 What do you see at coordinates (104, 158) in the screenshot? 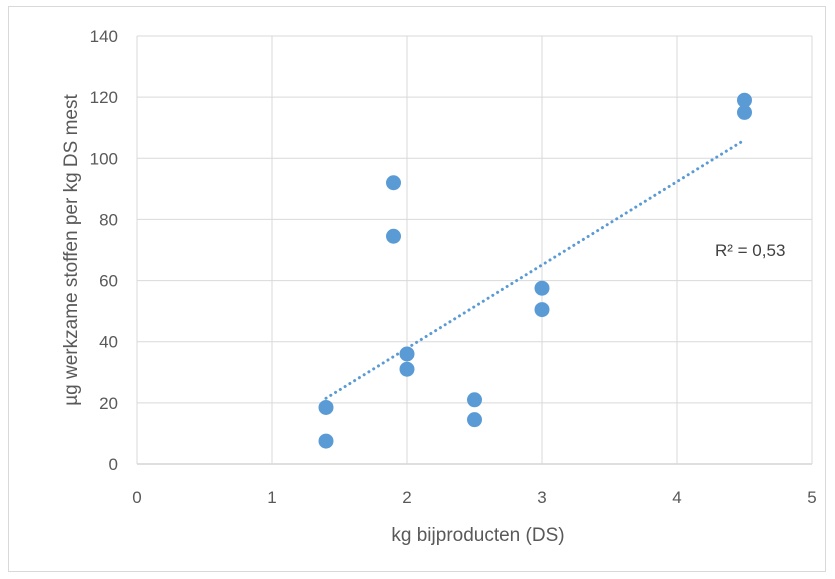
I see `y-tick-label: 100` at bounding box center [104, 158].